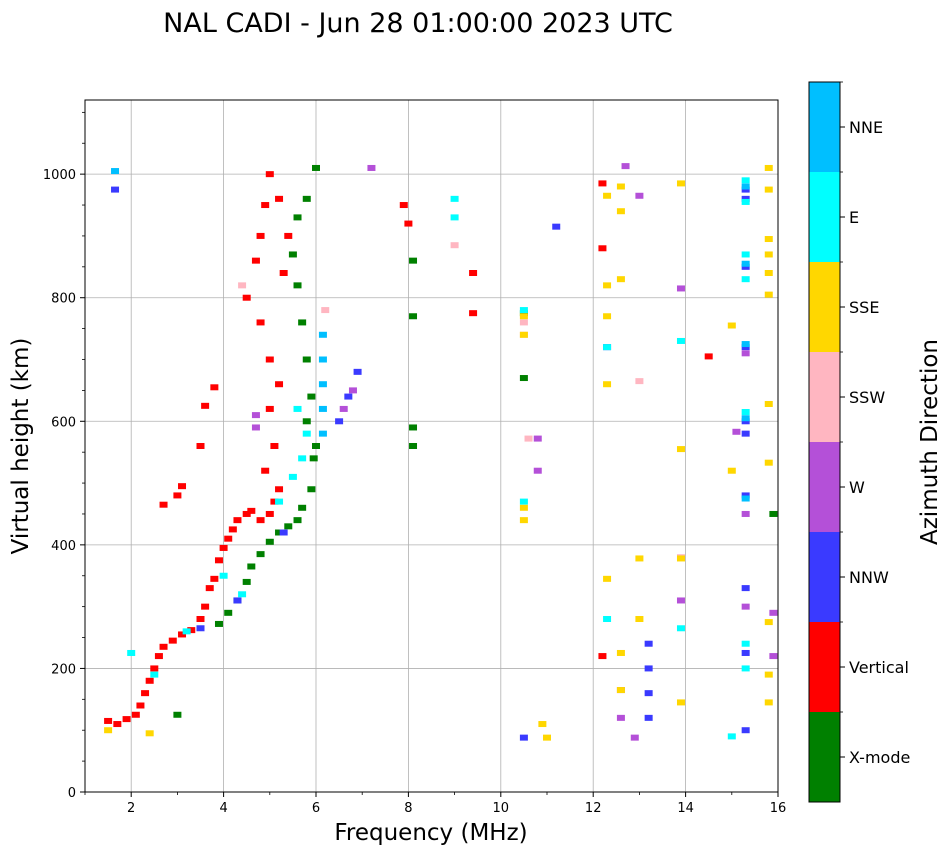 Image resolution: width=951 pixels, height=856 pixels. Describe the element at coordinates (316, 808) in the screenshot. I see `x-tick-label: 6` at that location.